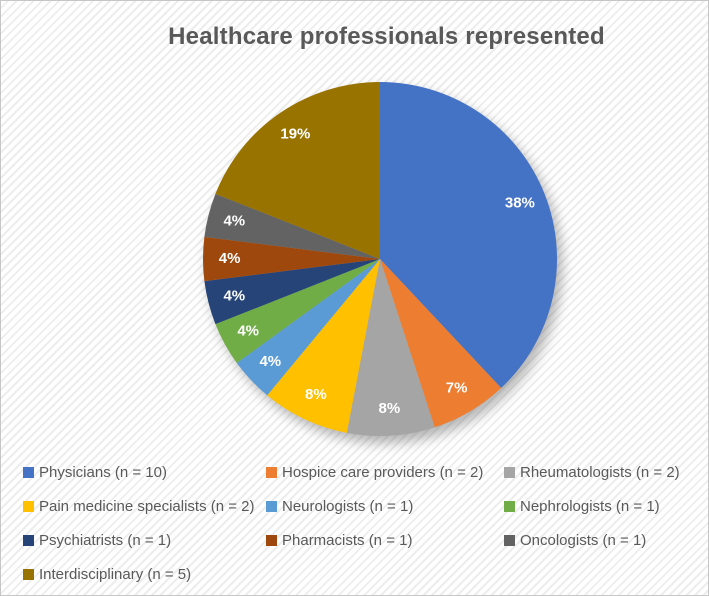 Image resolution: width=709 pixels, height=596 pixels. Describe the element at coordinates (115, 574) in the screenshot. I see `legend-label: Interdisciplinary (n = 5)` at that location.